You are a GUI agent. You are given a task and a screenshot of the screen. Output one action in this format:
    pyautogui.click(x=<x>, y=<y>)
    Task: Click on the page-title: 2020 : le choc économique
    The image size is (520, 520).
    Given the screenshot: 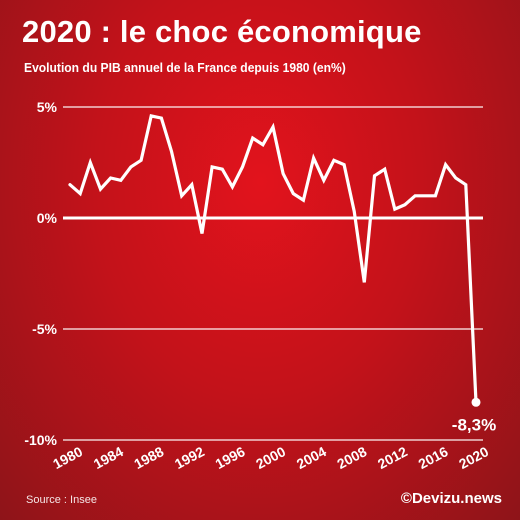 What is the action you would take?
    pyautogui.click(x=222, y=31)
    